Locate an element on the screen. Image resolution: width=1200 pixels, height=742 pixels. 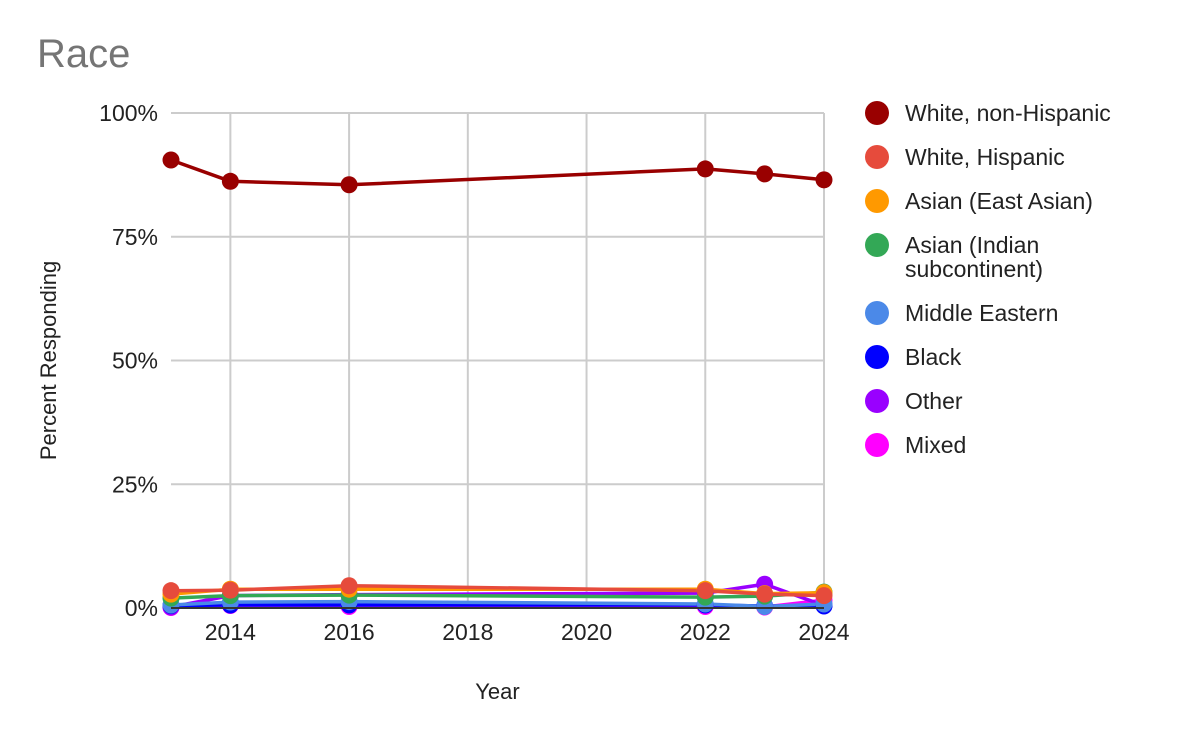
legend-item: Other is located at coordinates (914, 401).